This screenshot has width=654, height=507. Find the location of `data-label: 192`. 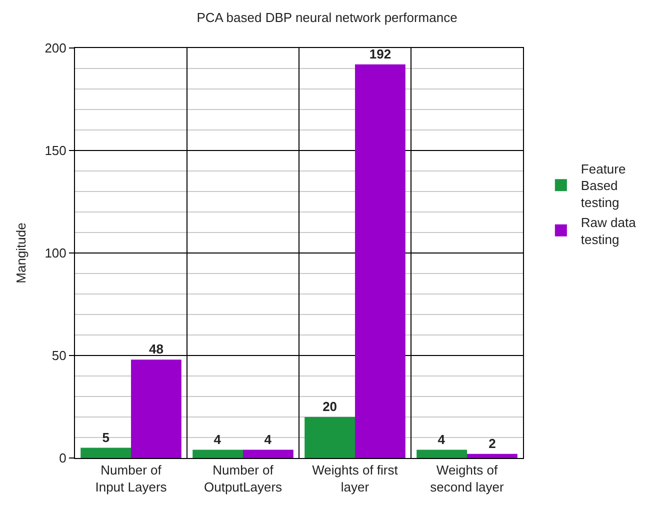

data-label: 192 is located at coordinates (380, 54).